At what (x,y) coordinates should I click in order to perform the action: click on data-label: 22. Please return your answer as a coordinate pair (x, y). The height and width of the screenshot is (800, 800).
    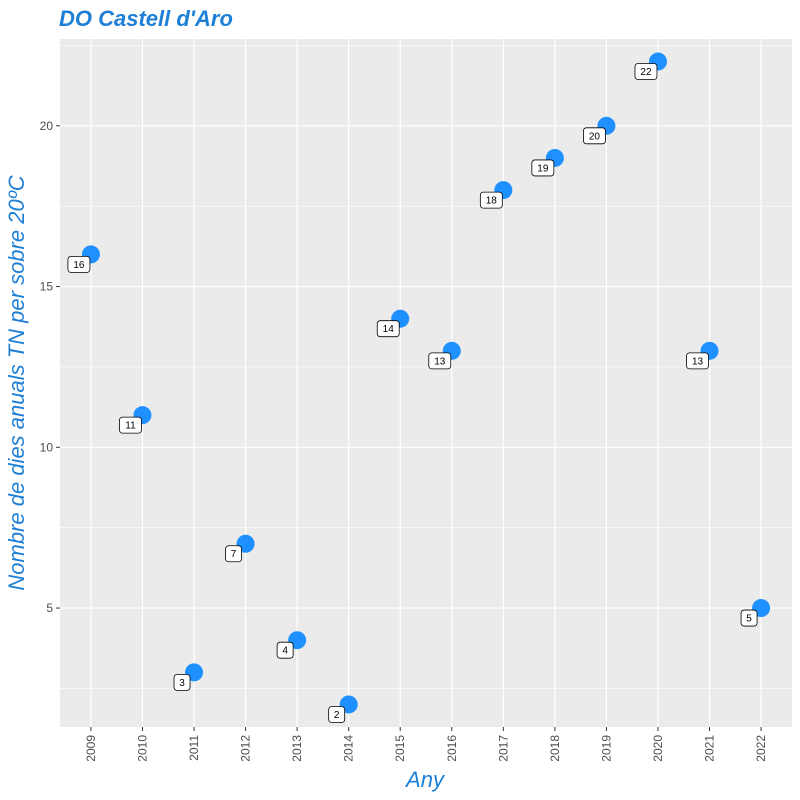
    Looking at the image, I should click on (646, 72).